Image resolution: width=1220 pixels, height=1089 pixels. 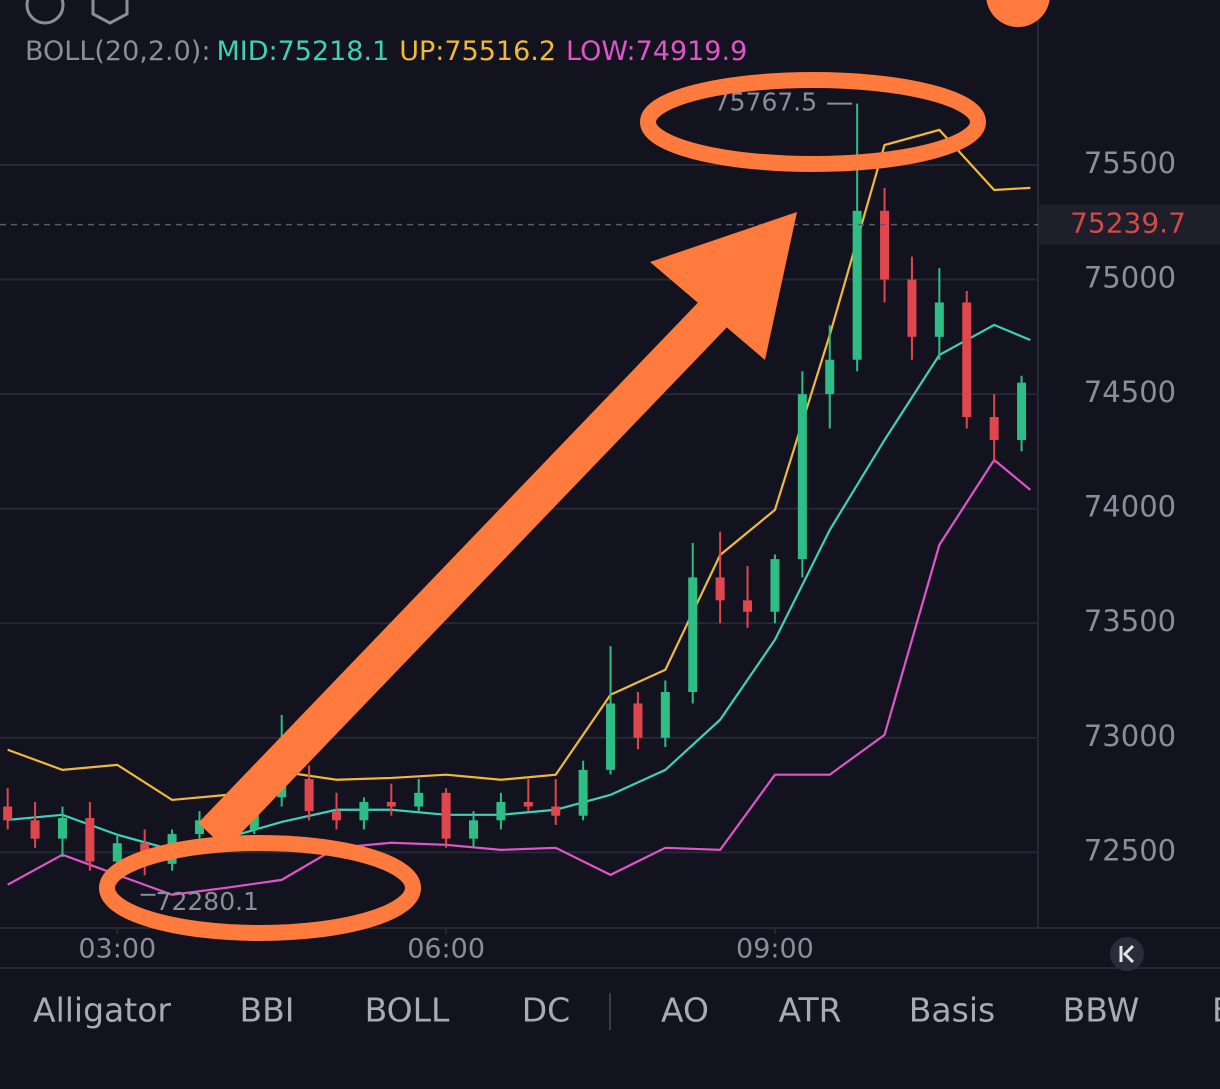 What do you see at coordinates (1130, 278) in the screenshot?
I see `y-tick-label: 75000` at bounding box center [1130, 278].